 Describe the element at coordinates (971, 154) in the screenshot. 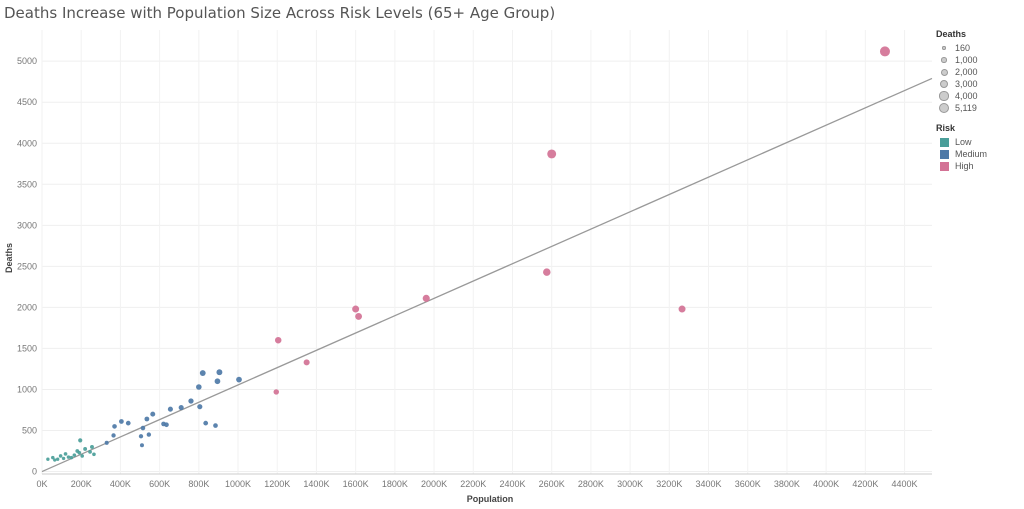

I see `color-legend-label: Medium` at that location.